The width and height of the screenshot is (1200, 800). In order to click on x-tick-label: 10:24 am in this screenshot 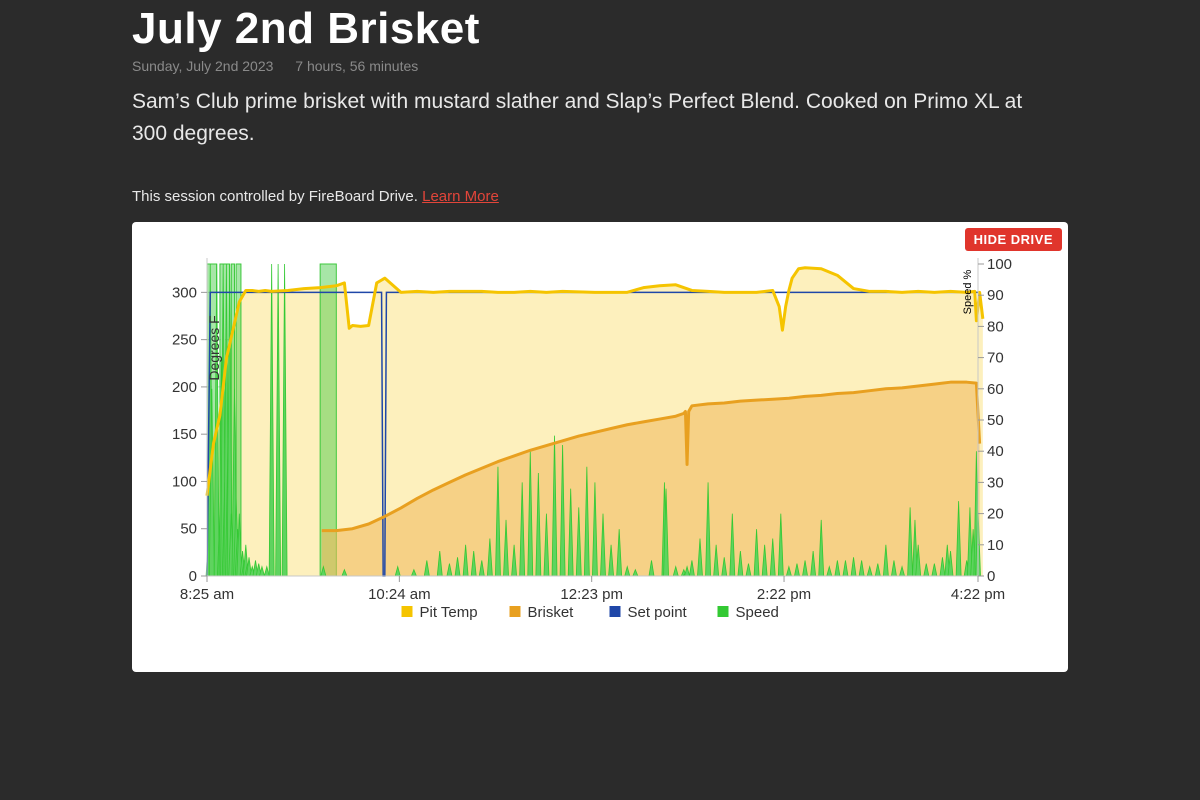, I will do `click(399, 594)`.